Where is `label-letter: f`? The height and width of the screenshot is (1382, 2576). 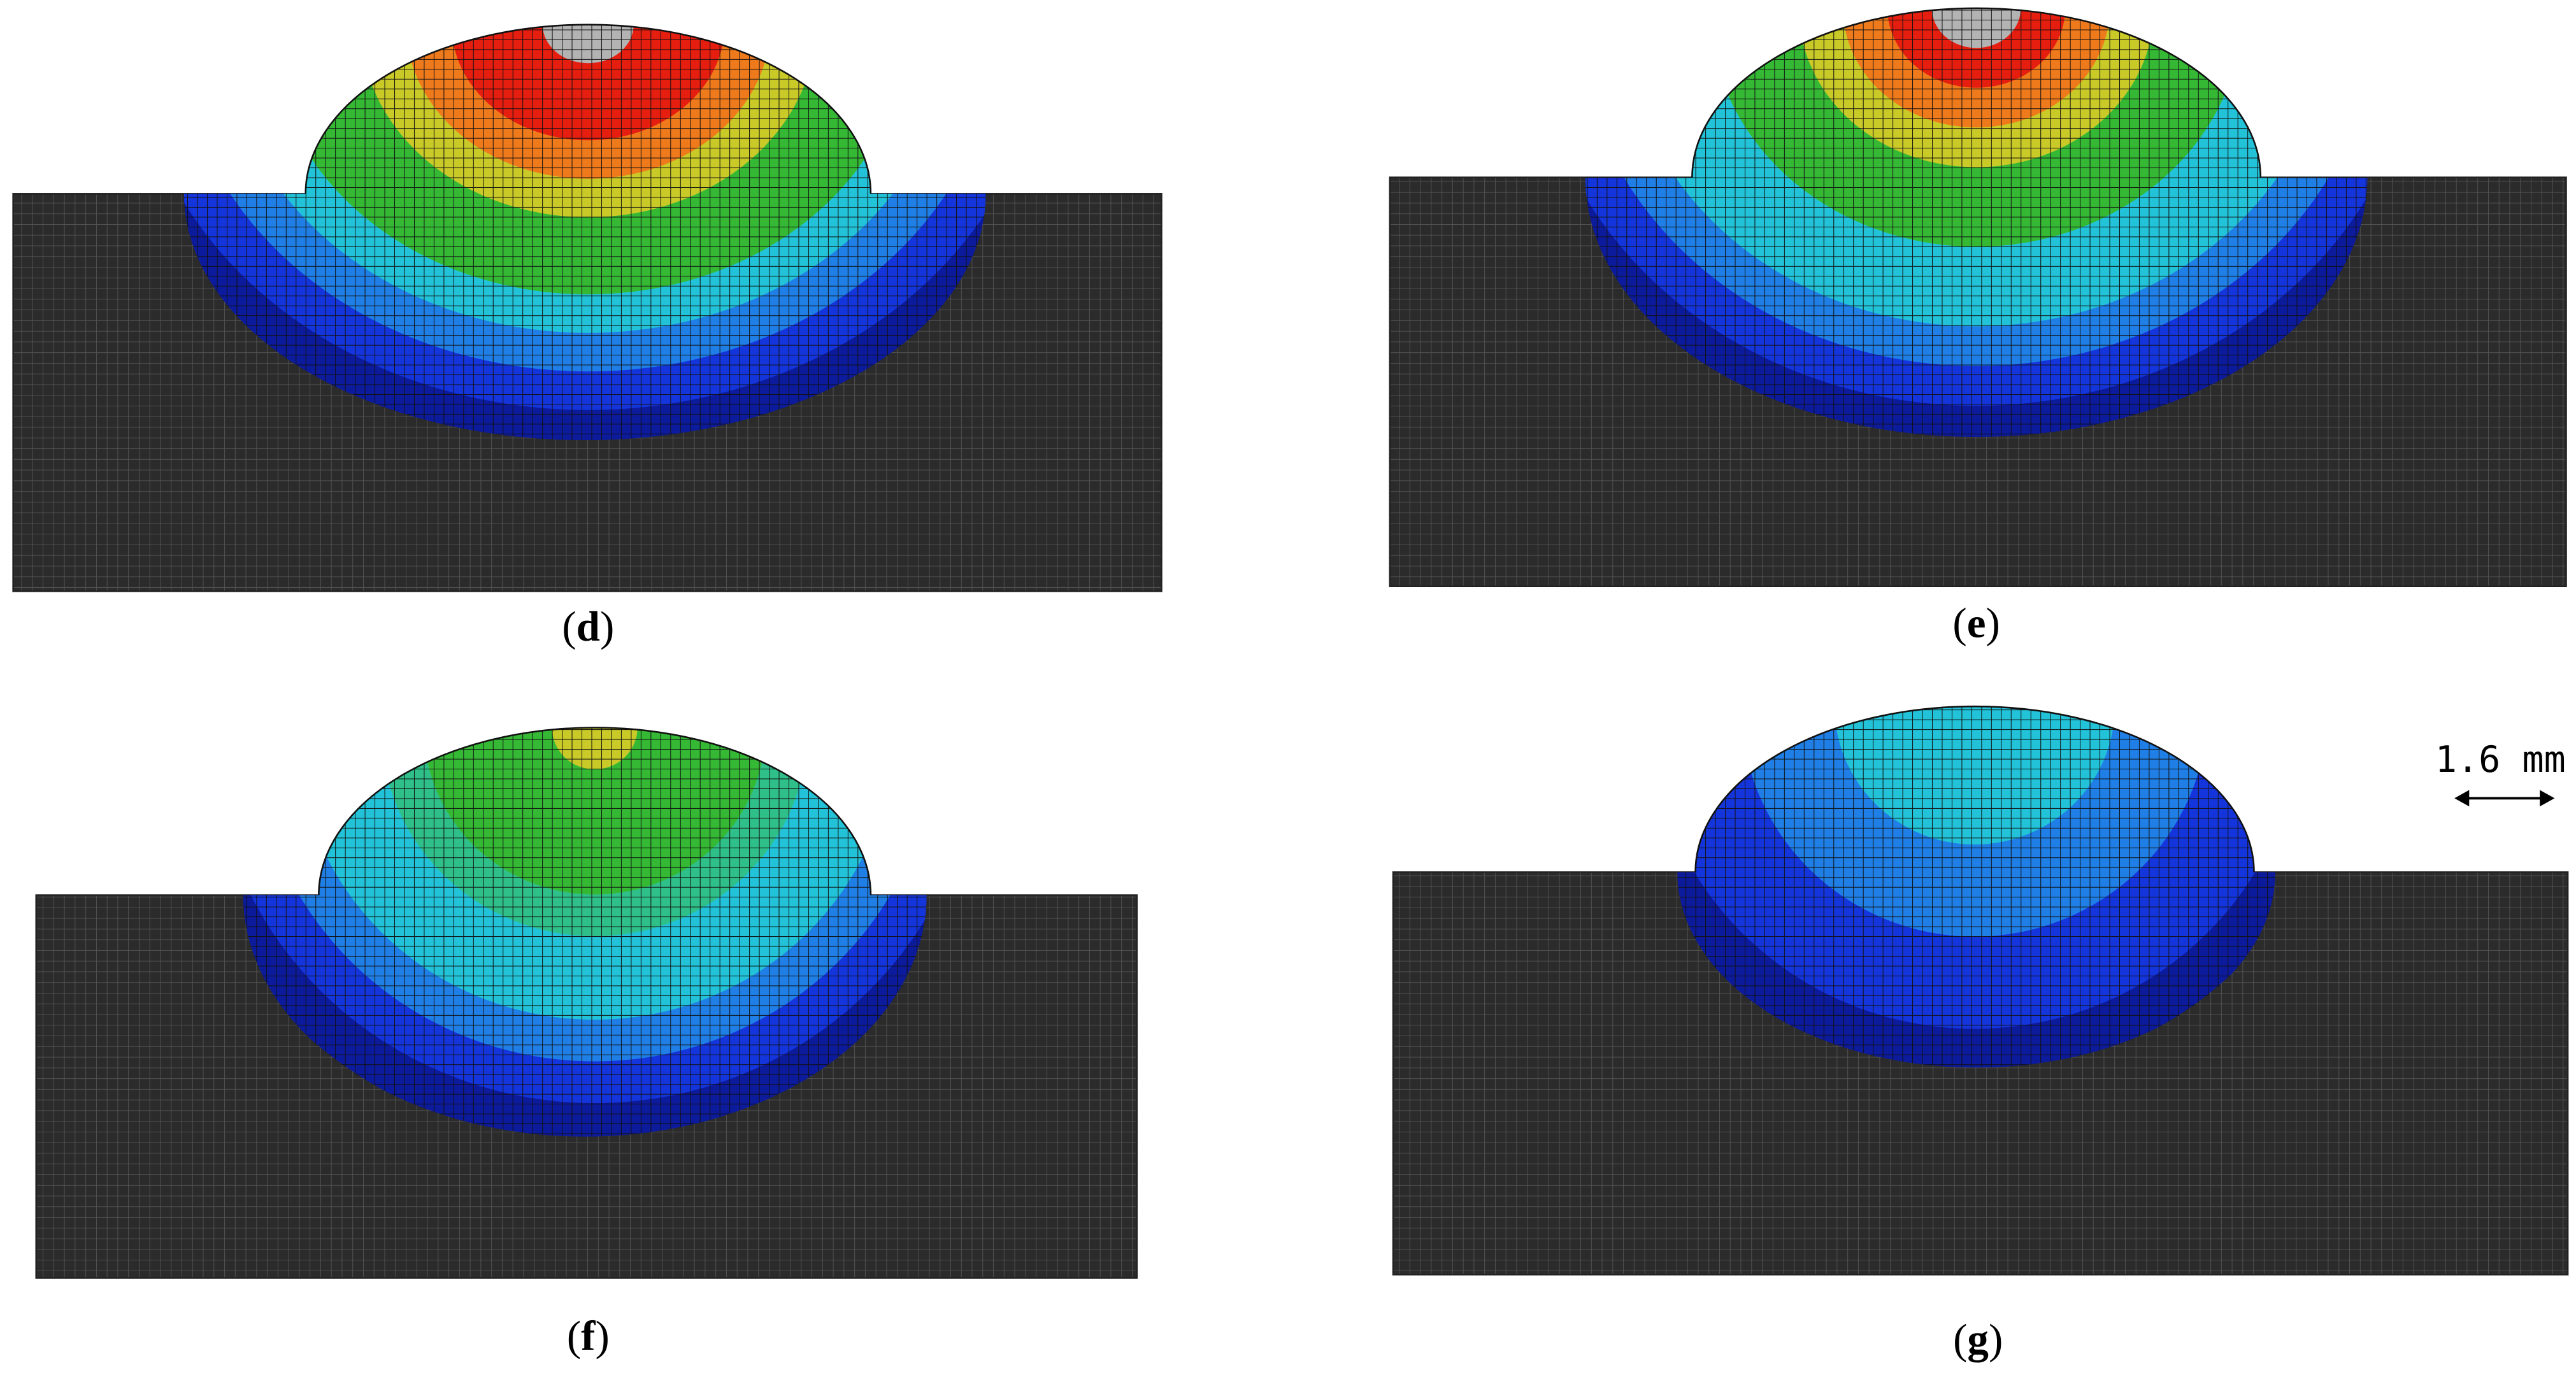
label-letter: f is located at coordinates (589, 1336).